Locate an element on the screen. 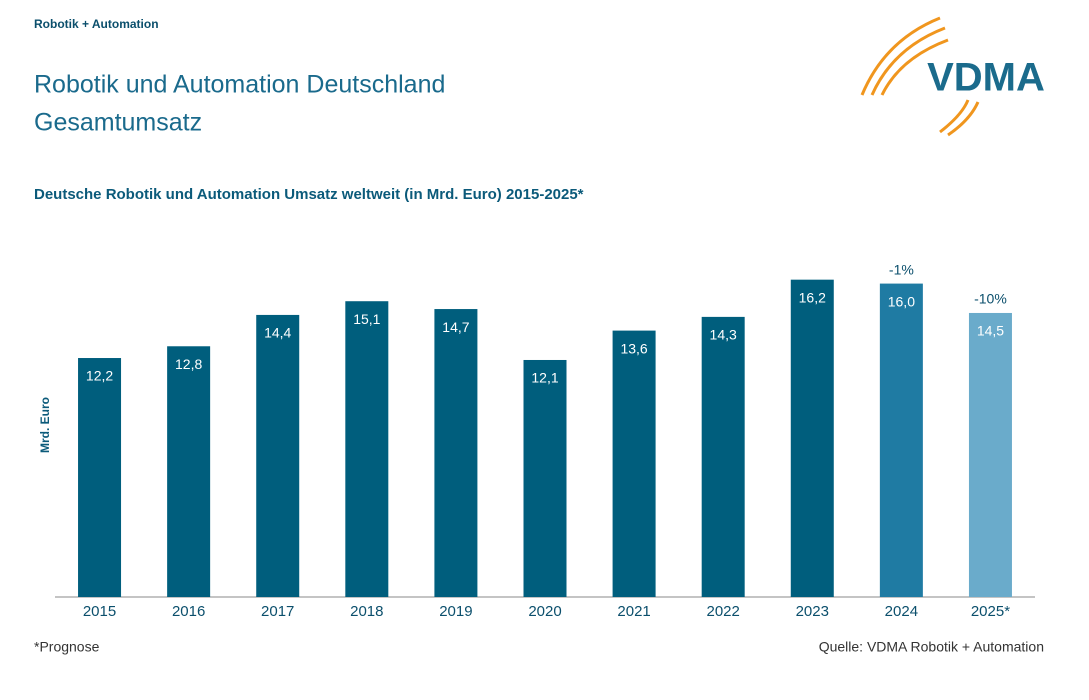 Image resolution: width=1089 pixels, height=700 pixels. x-tick-label: 2020 is located at coordinates (544, 611).